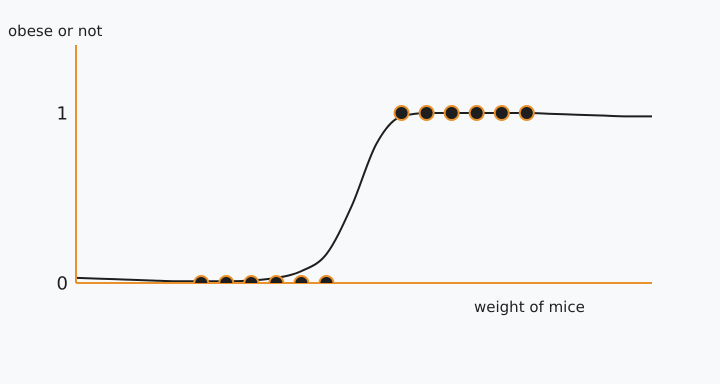 Image resolution: width=720 pixels, height=384 pixels. I want to click on y-axis-title: obese or not, so click(55, 31).